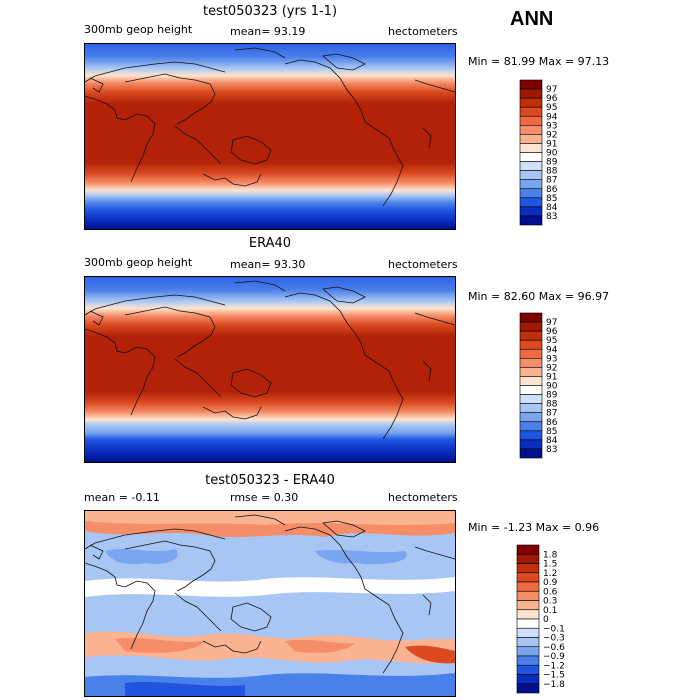 The height and width of the screenshot is (700, 700). I want to click on panel-title: ERA40, so click(270, 243).